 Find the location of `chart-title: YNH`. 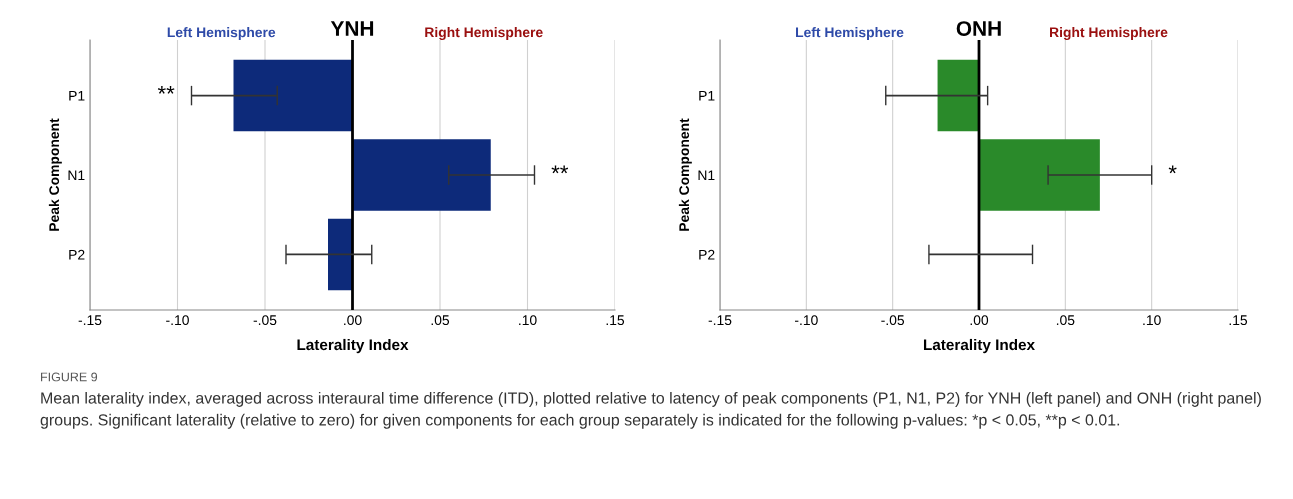

chart-title: YNH is located at coordinates (352, 28).